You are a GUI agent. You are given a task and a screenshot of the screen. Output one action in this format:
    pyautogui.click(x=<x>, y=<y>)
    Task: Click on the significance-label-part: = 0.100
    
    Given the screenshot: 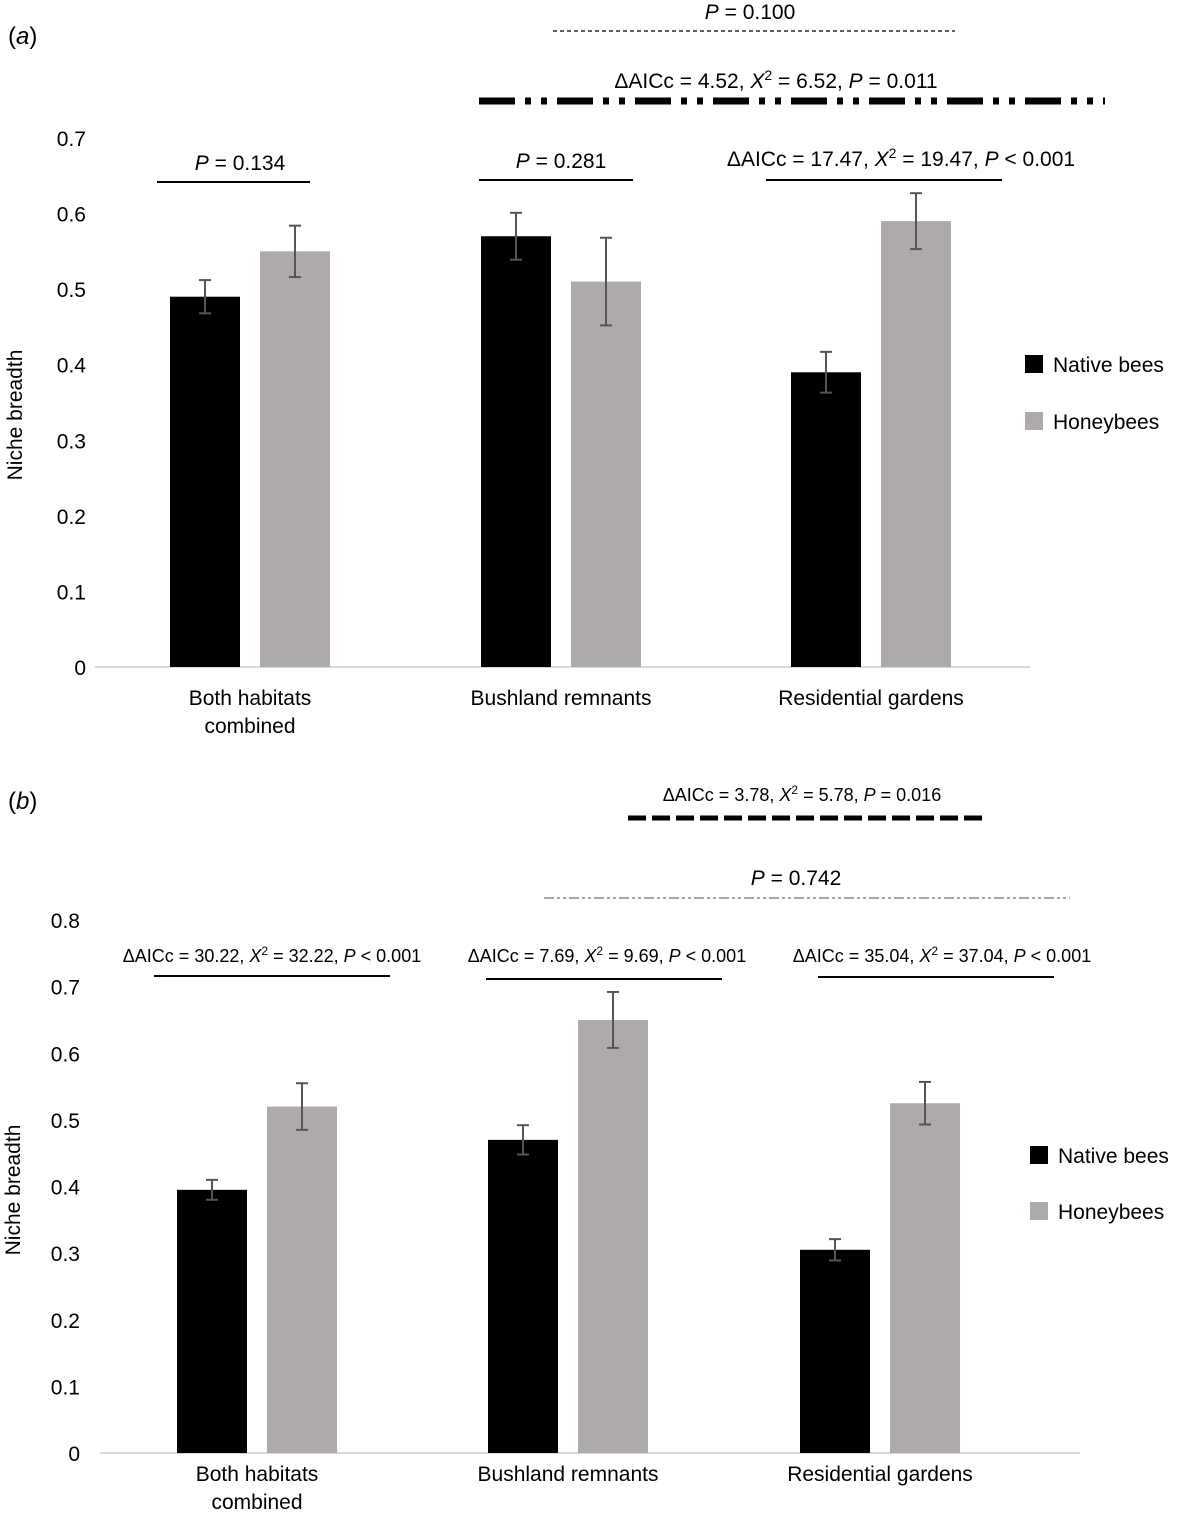 What is the action you would take?
    pyautogui.click(x=757, y=12)
    